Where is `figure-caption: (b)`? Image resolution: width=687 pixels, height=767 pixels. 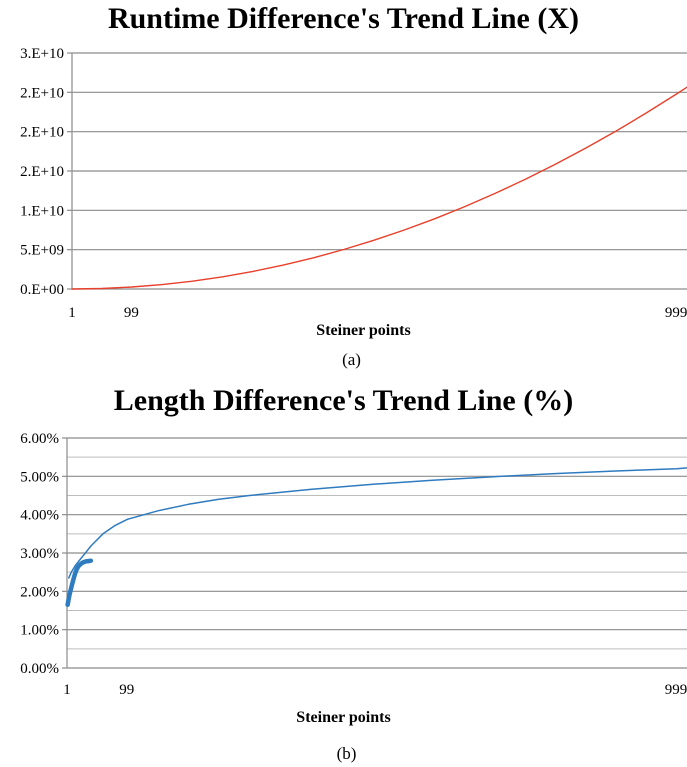 figure-caption: (b) is located at coordinates (346, 753).